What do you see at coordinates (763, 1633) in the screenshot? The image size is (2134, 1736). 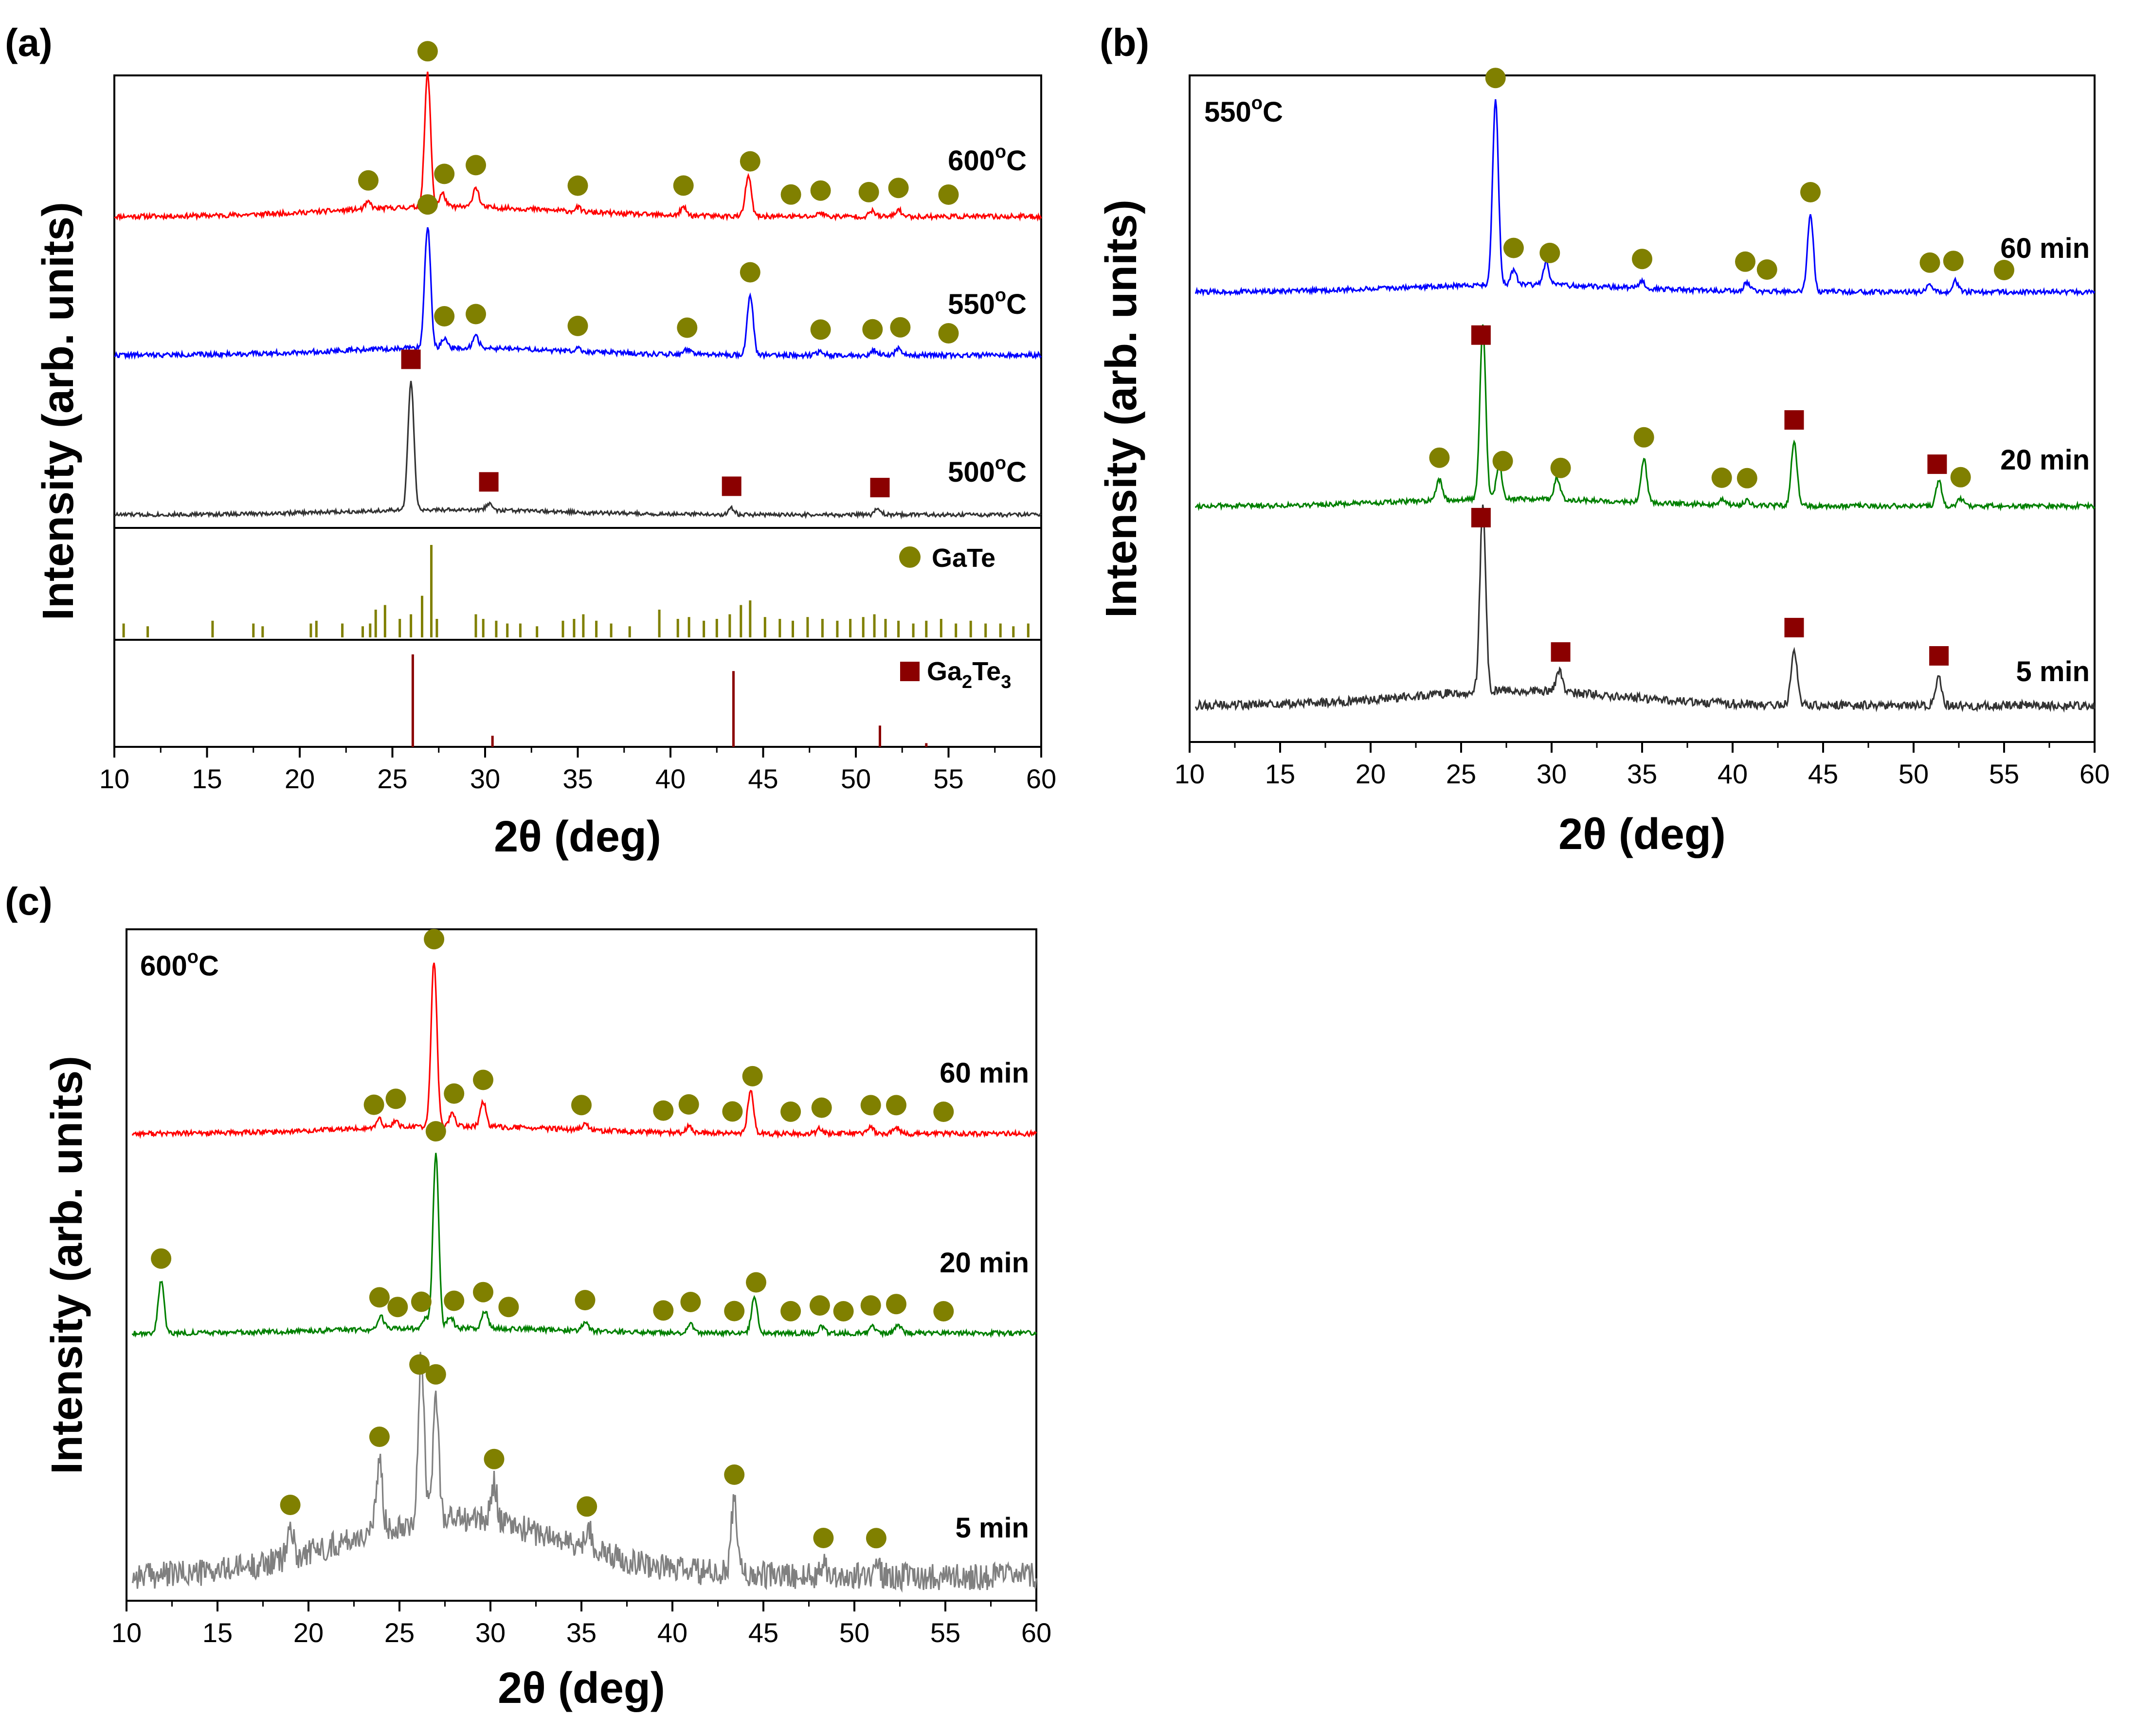 I see `x-tick-label: 45` at bounding box center [763, 1633].